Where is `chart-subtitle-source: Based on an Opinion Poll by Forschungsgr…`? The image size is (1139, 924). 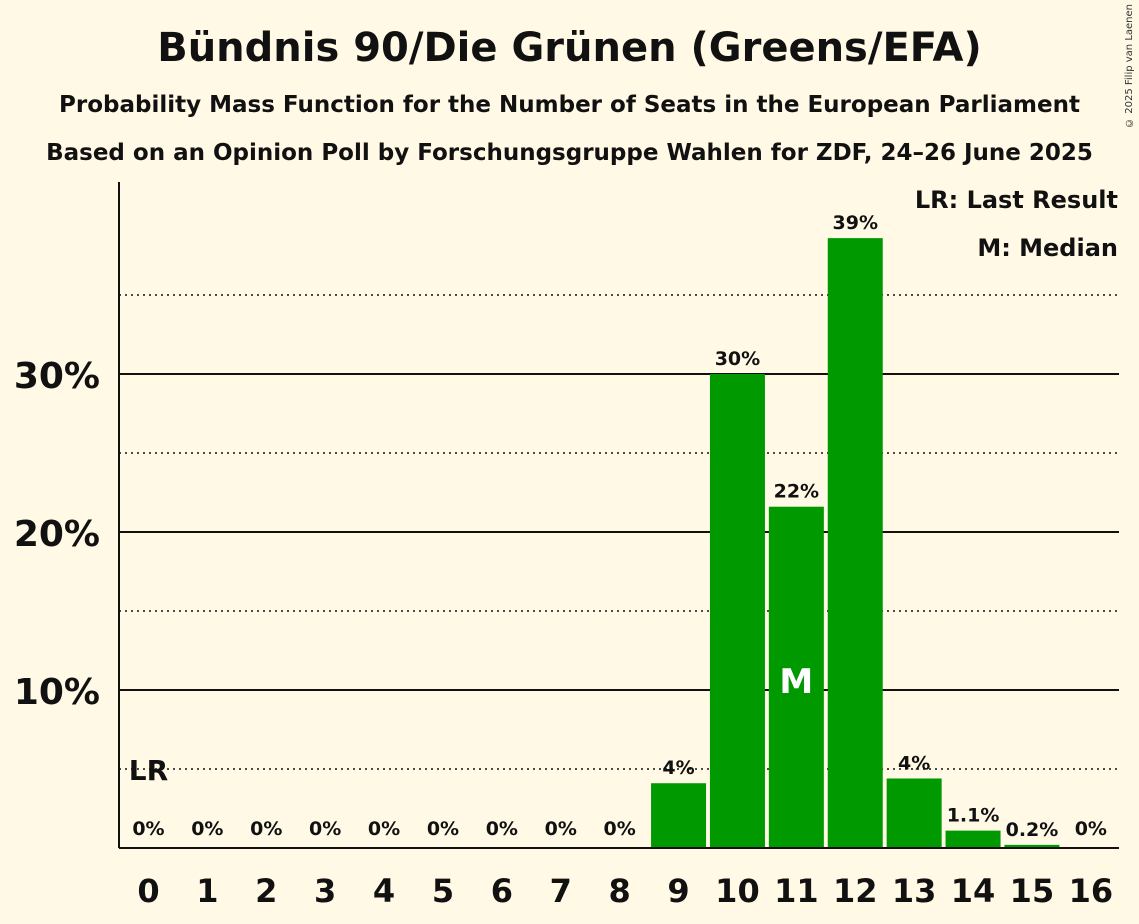
chart-subtitle-source: Based on an Opinion Poll by Forschungsgr… is located at coordinates (569, 153).